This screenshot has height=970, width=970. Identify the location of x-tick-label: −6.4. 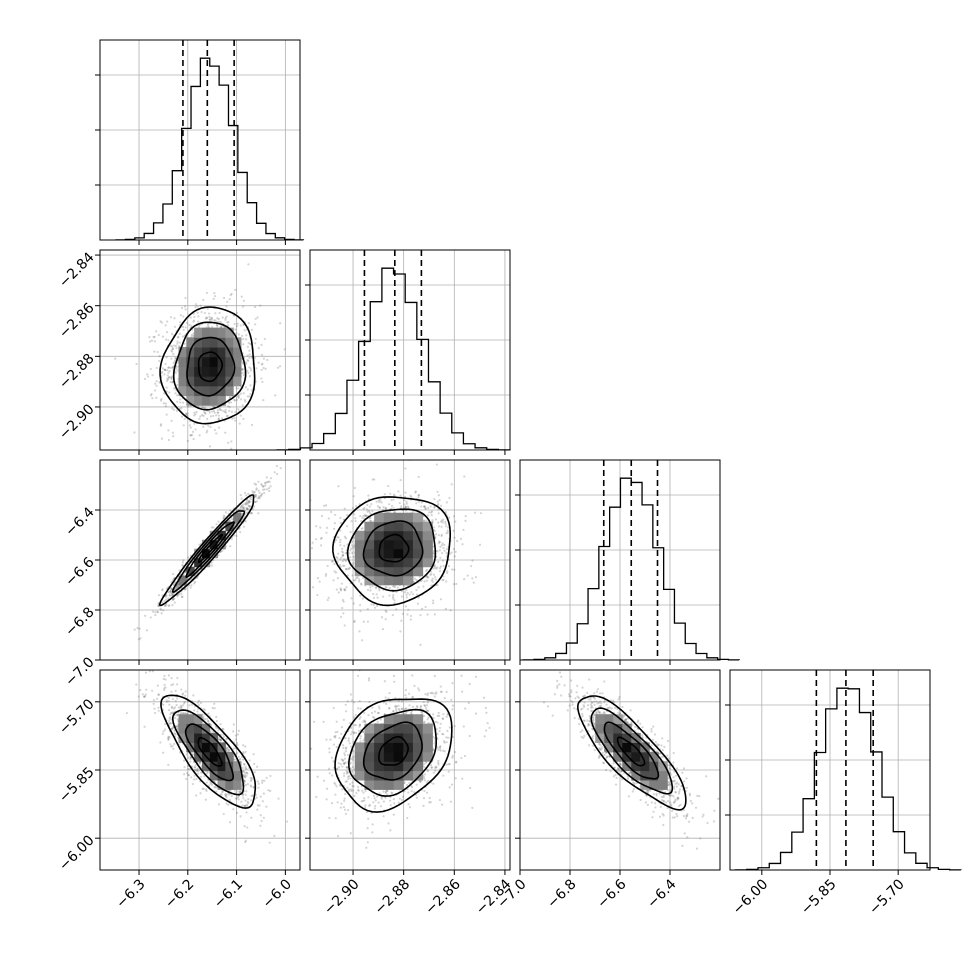
(661, 893).